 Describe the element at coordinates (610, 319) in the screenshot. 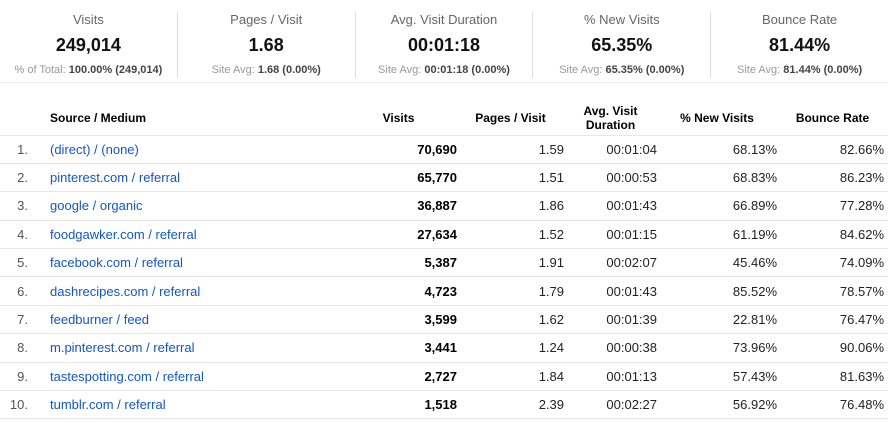

I see `avg-visit-duration-value: 00:01:39` at that location.